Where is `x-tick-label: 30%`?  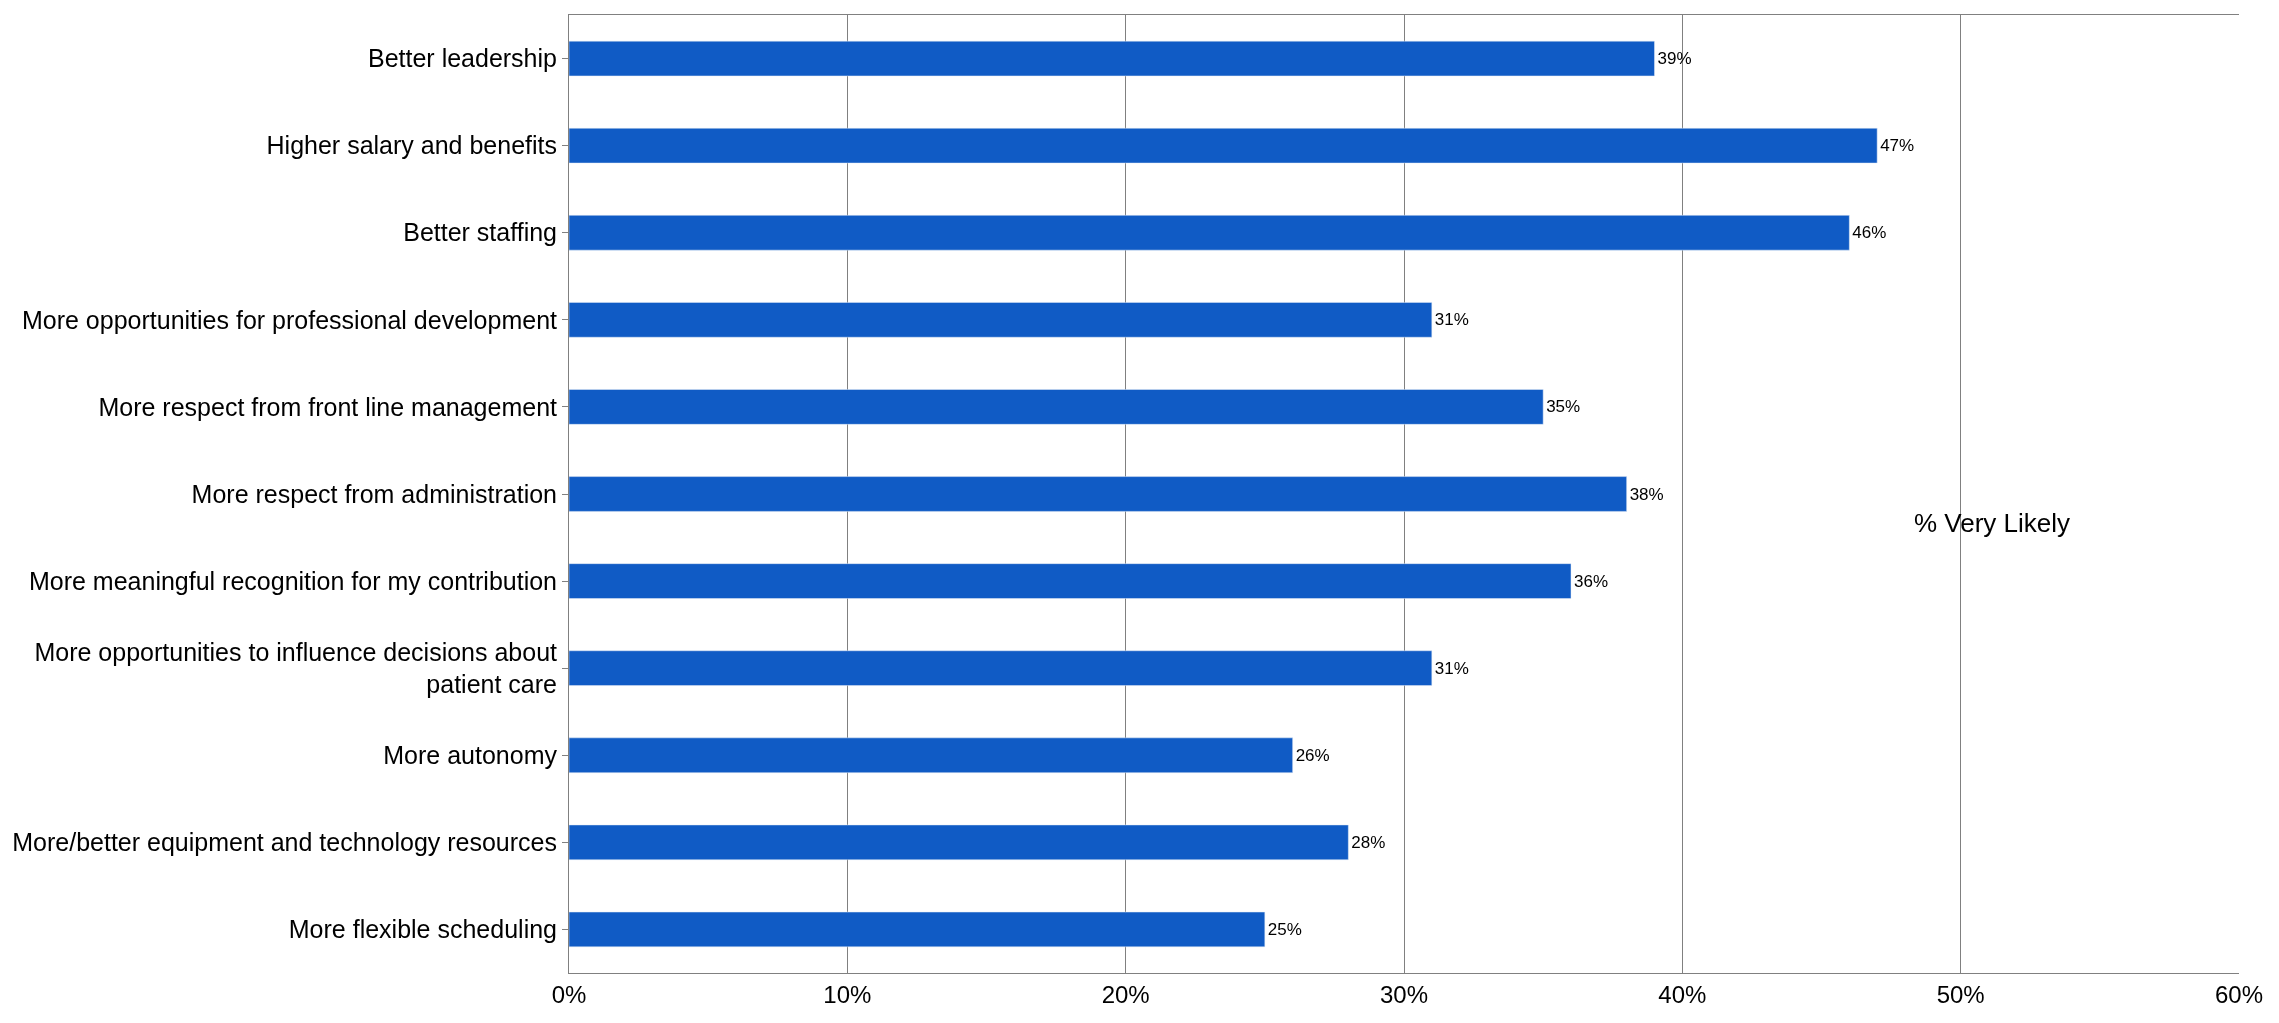 x-tick-label: 30% is located at coordinates (1404, 994).